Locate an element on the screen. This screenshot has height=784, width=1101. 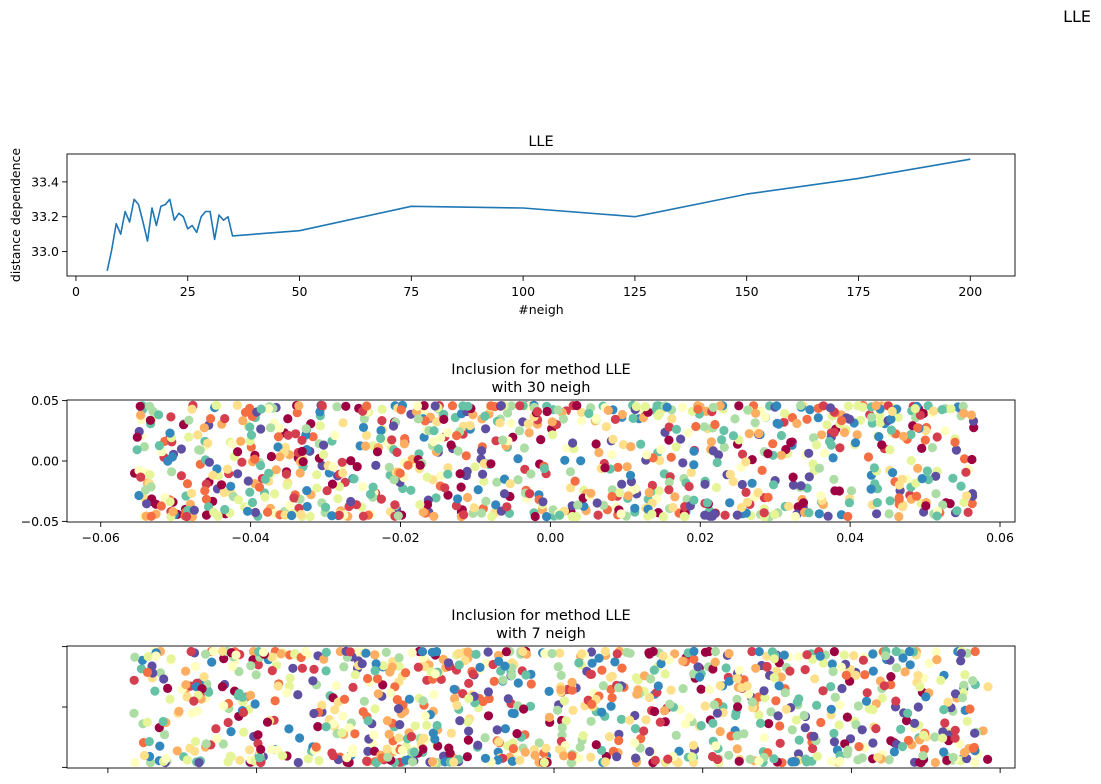
x-tick-label: 50 is located at coordinates (300, 291).